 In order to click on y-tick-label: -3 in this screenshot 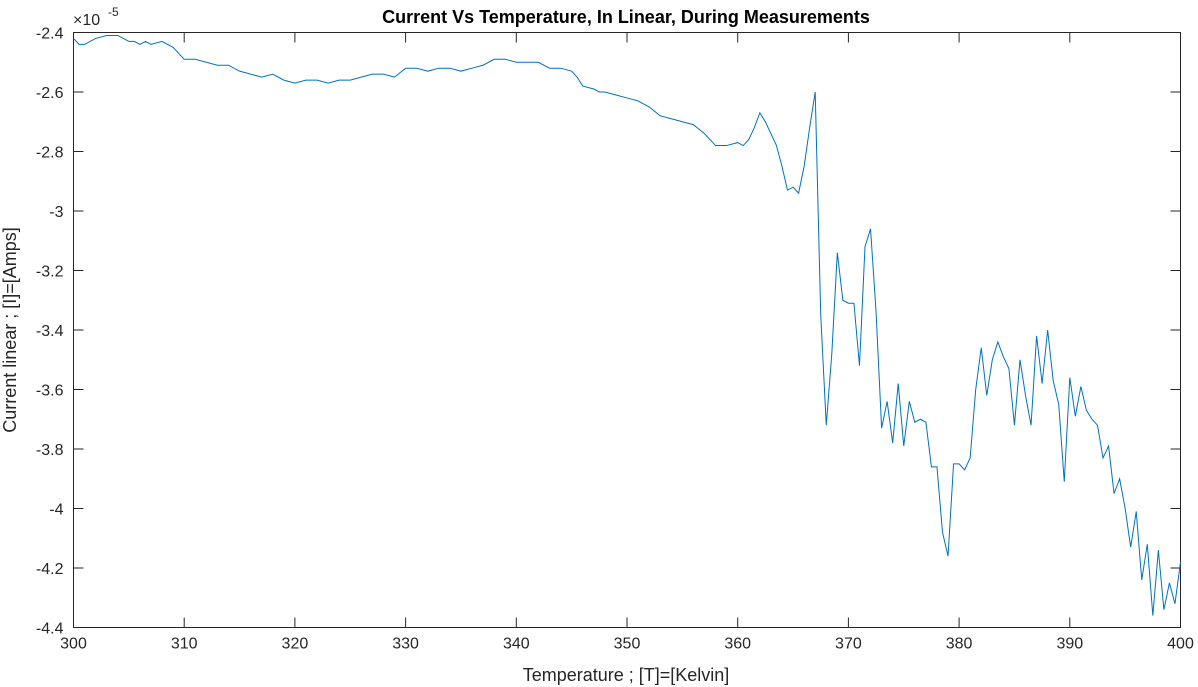, I will do `click(56, 212)`.